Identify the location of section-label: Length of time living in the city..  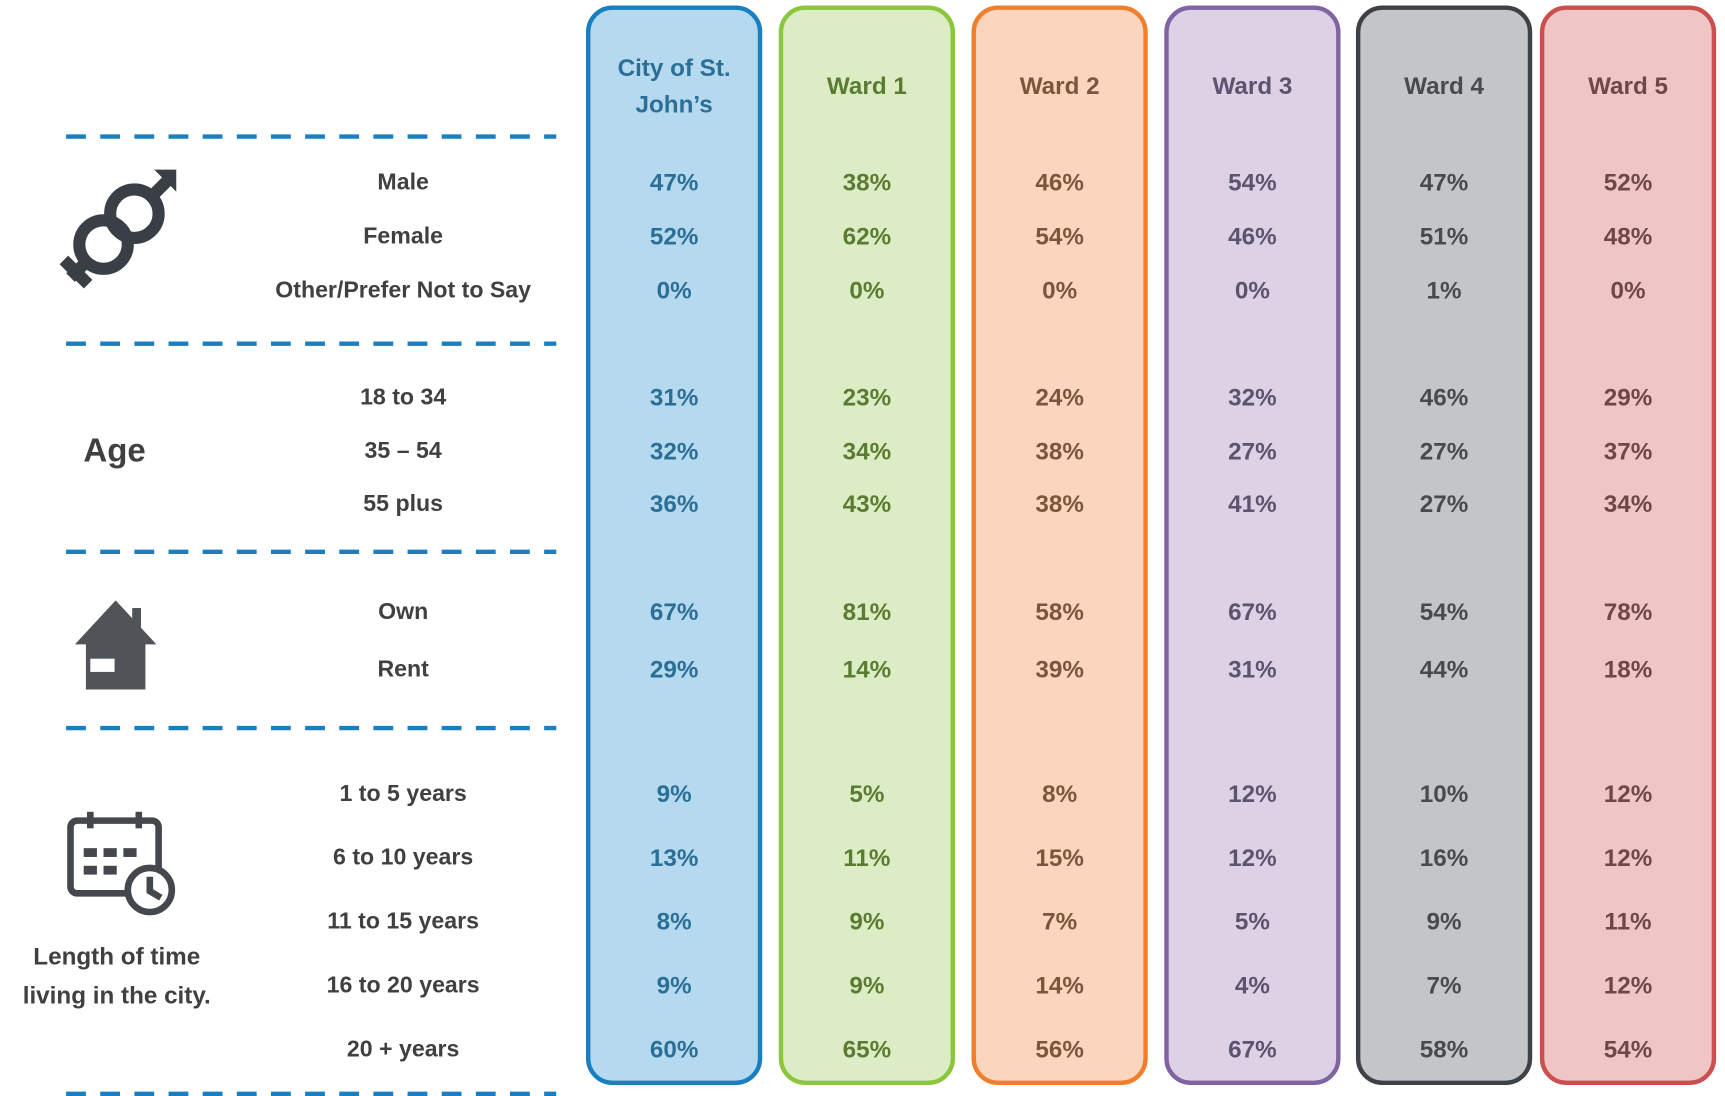
(116, 975).